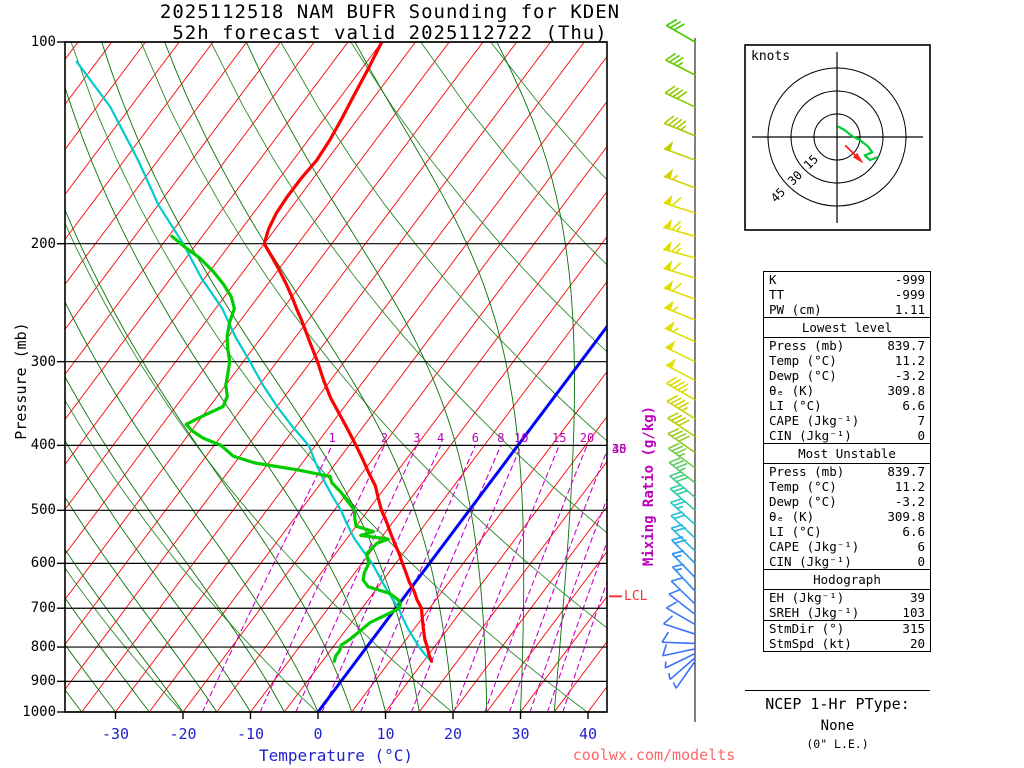  Describe the element at coordinates (771, 56) in the screenshot. I see `hodograph-units-label: knots` at that location.